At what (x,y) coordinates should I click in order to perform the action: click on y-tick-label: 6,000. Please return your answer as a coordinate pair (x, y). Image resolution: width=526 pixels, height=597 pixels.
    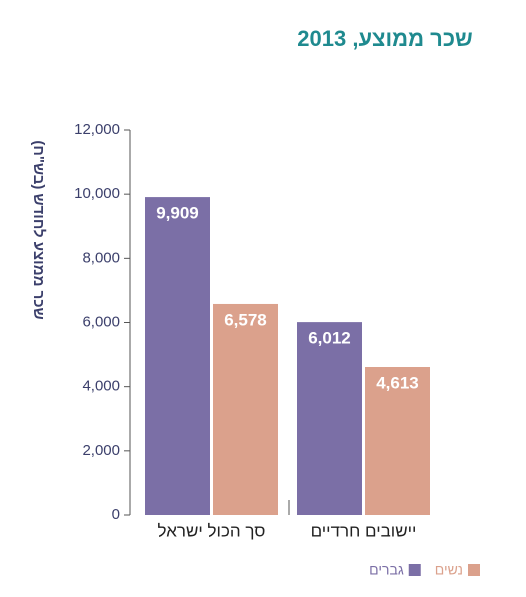
    Looking at the image, I should click on (101, 321).